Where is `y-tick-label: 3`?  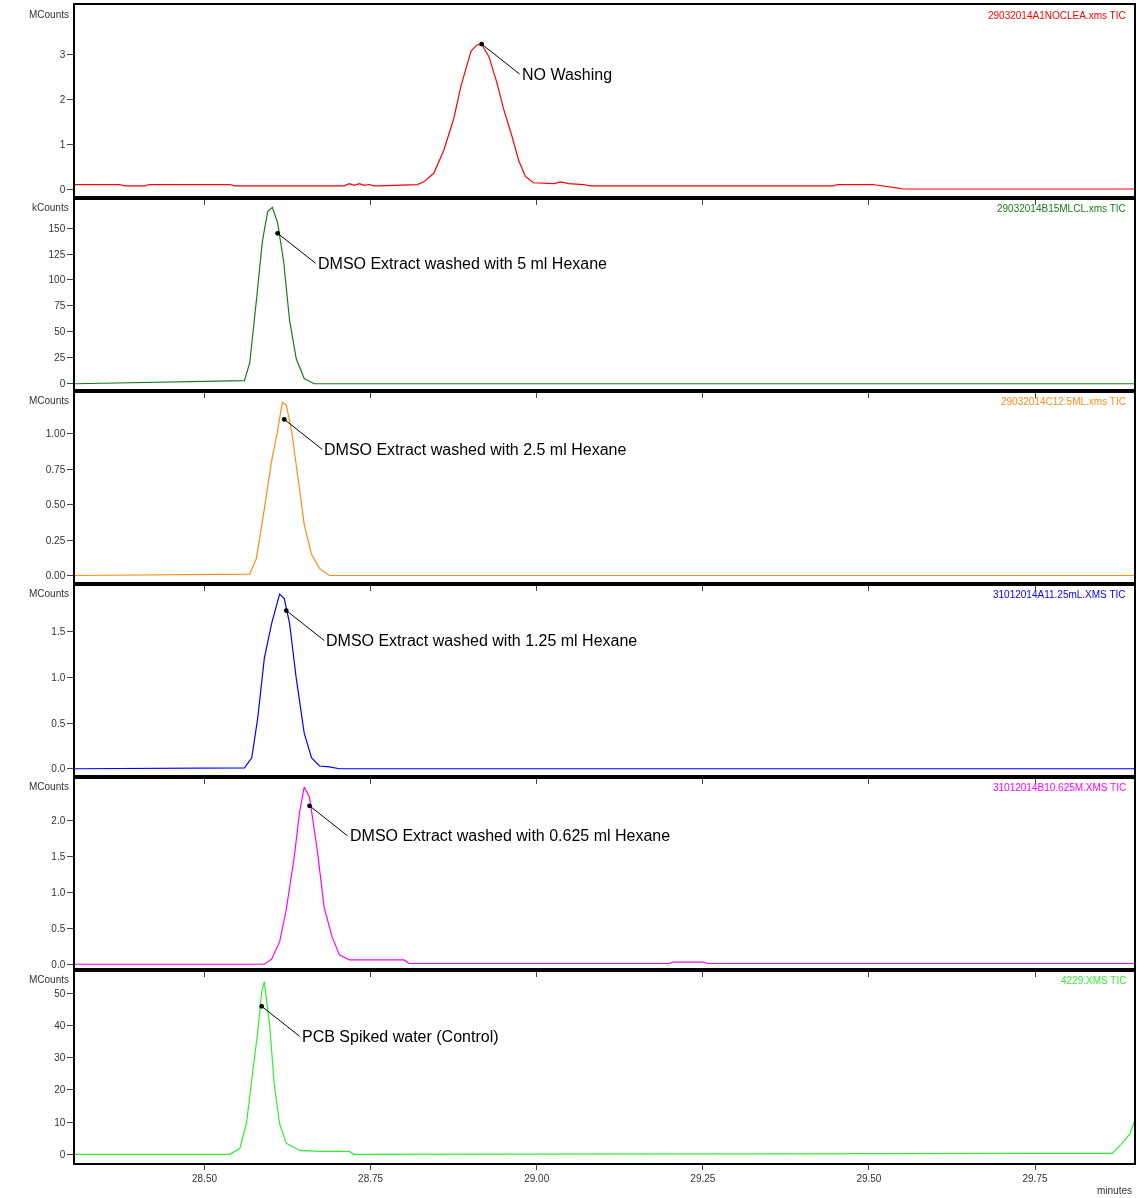
y-tick-label: 3 is located at coordinates (62, 54).